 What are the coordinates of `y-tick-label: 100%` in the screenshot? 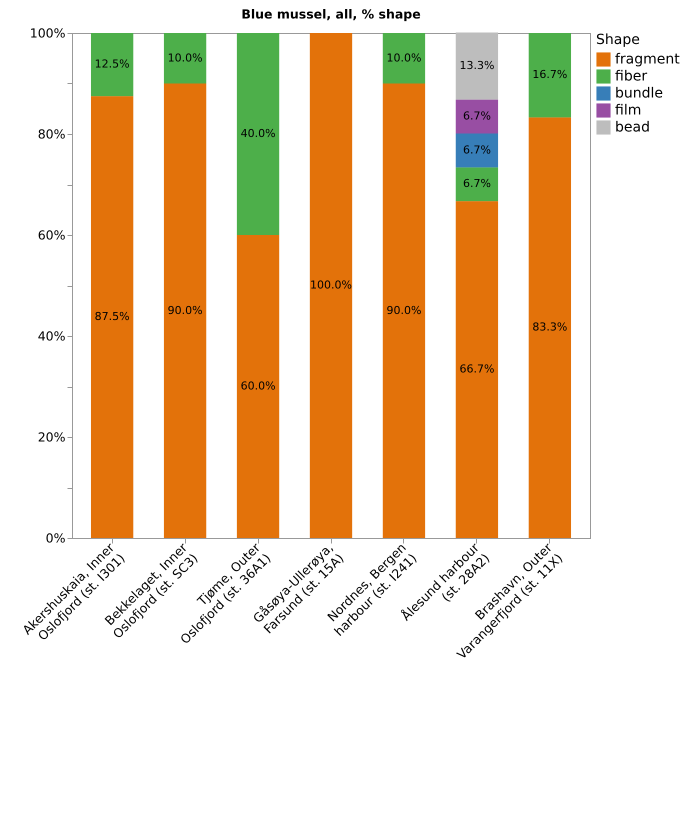 It's located at (48, 33).